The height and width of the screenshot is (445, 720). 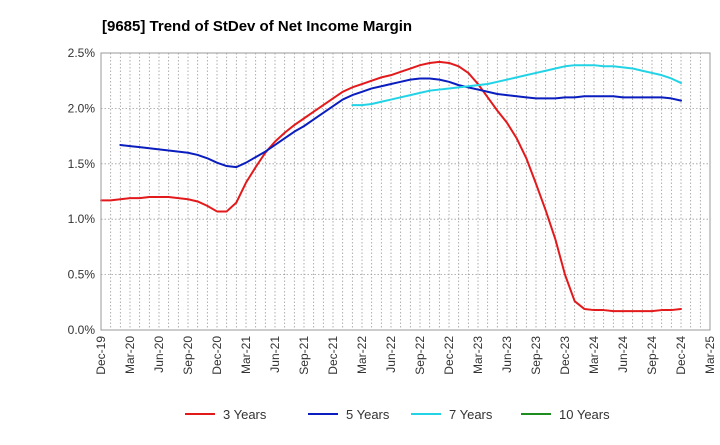 What do you see at coordinates (82, 219) in the screenshot?
I see `y-tick-label: 1.0%` at bounding box center [82, 219].